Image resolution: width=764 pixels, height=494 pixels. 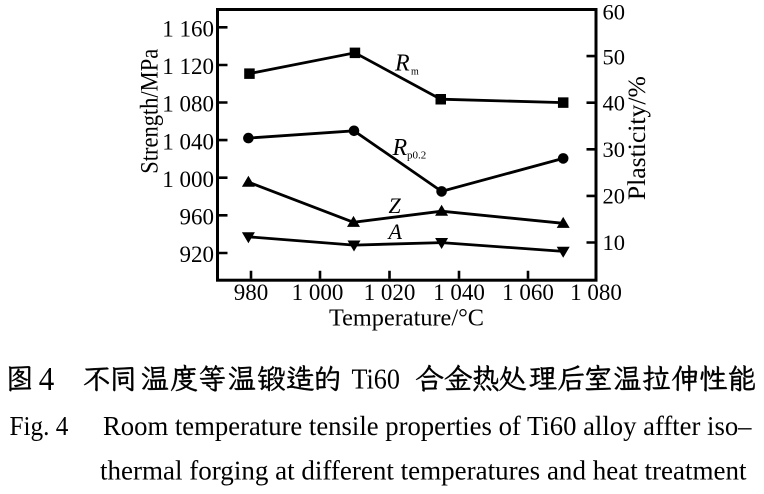 I want to click on svg-text: 40, so click(x=614, y=102).